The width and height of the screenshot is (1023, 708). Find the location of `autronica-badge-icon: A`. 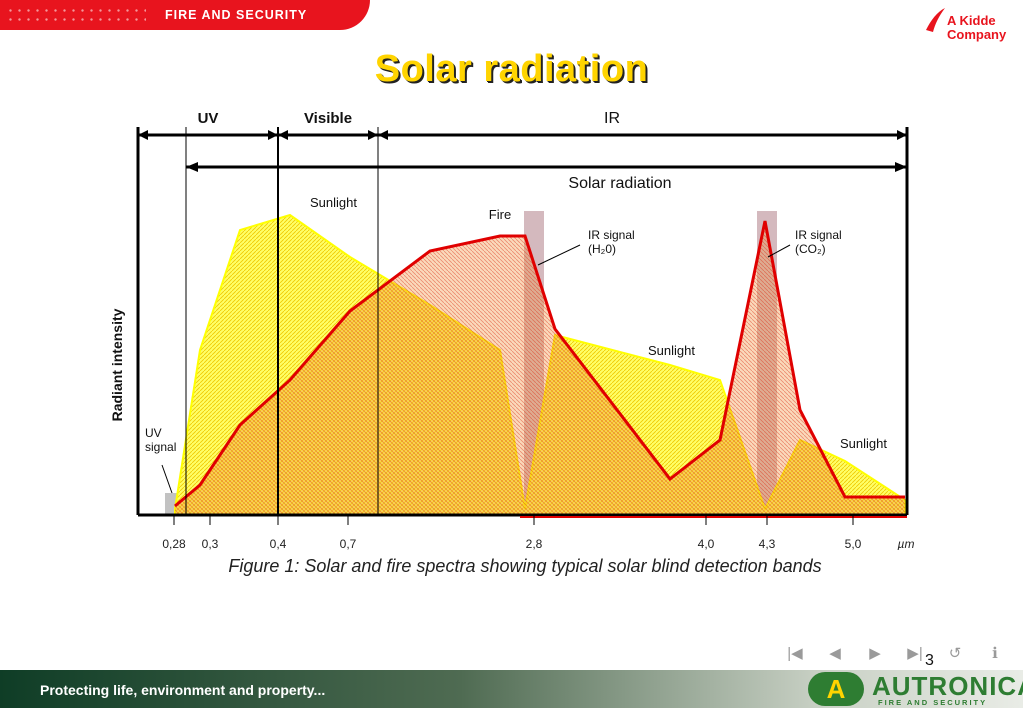

autronica-badge-icon: A is located at coordinates (836, 689).